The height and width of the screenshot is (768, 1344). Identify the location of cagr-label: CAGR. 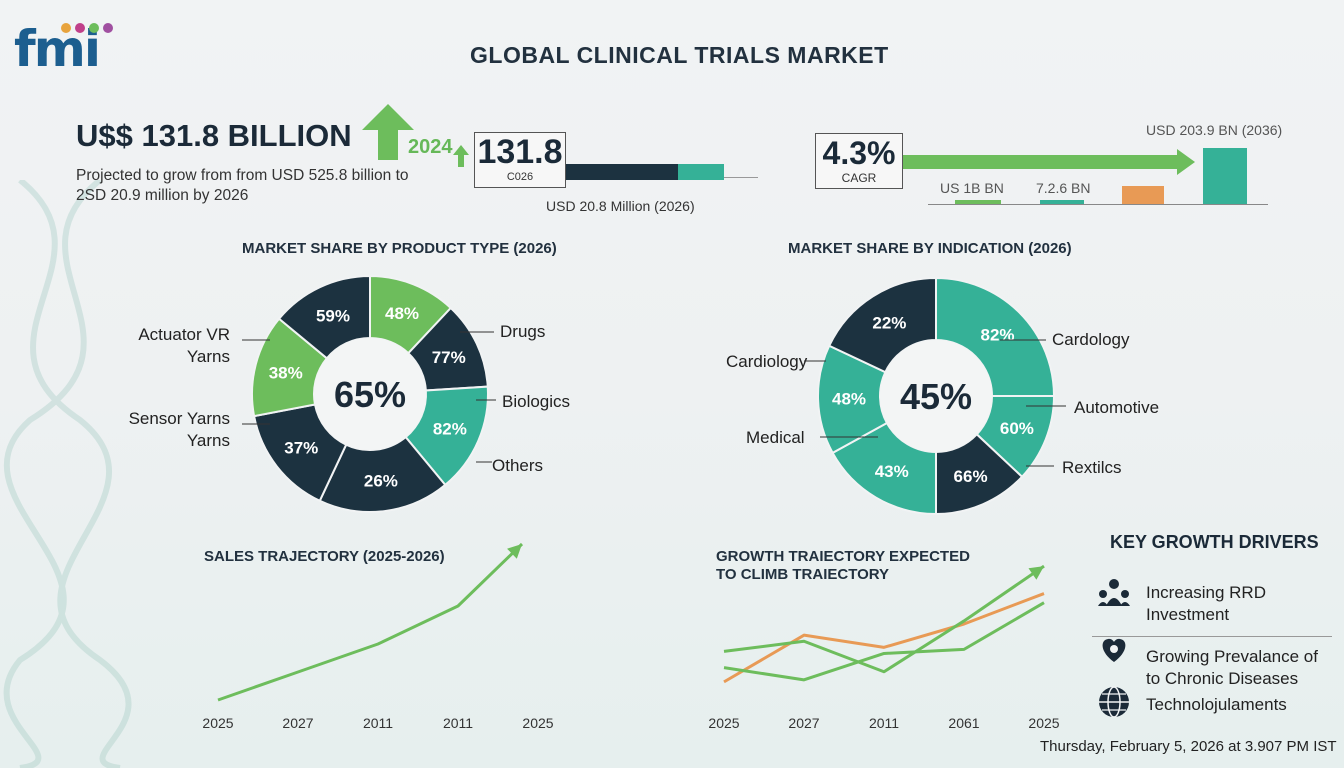
(859, 178).